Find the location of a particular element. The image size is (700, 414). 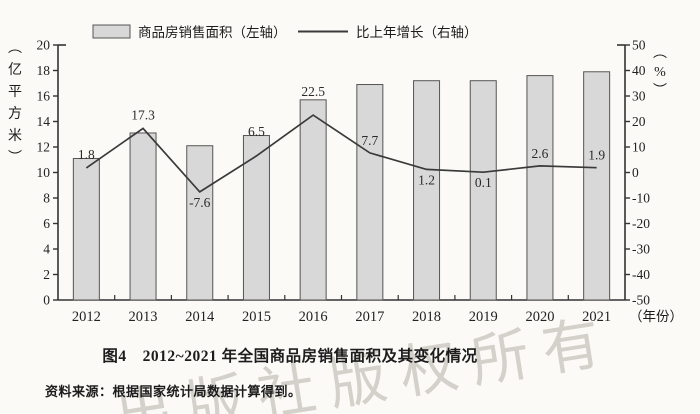

point-label-2013: 17.3 is located at coordinates (143, 114).